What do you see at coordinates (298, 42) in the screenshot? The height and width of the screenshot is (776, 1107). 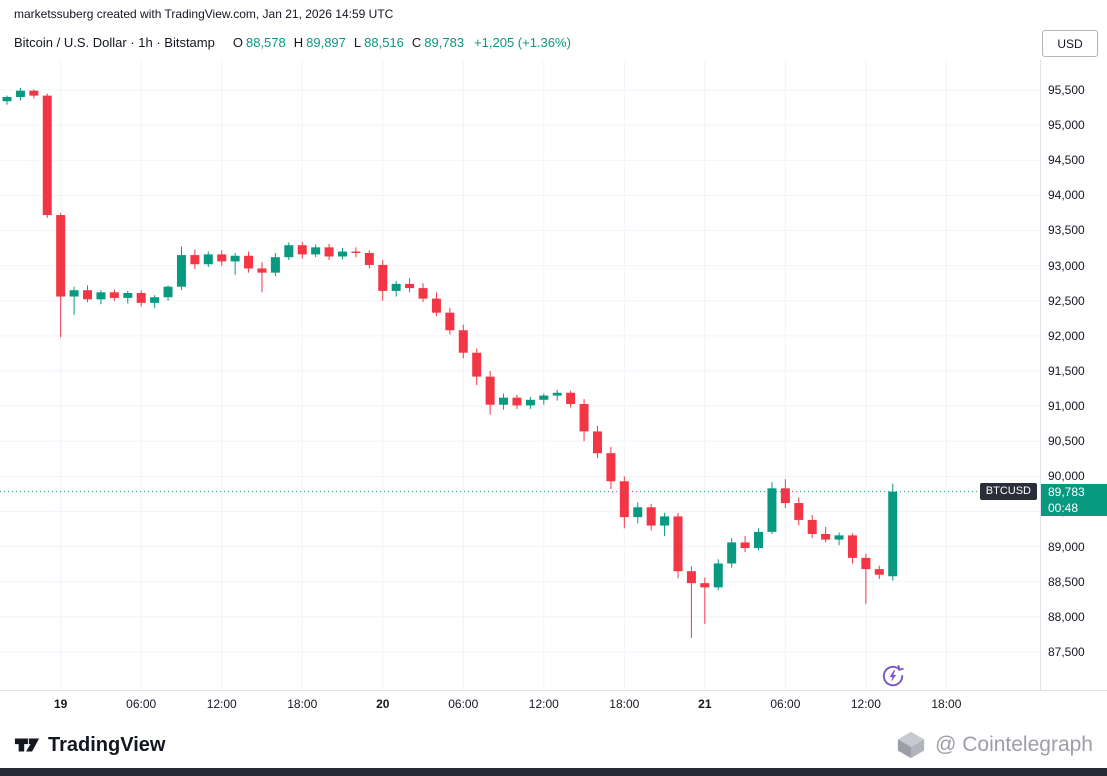 I see `high-label: H` at bounding box center [298, 42].